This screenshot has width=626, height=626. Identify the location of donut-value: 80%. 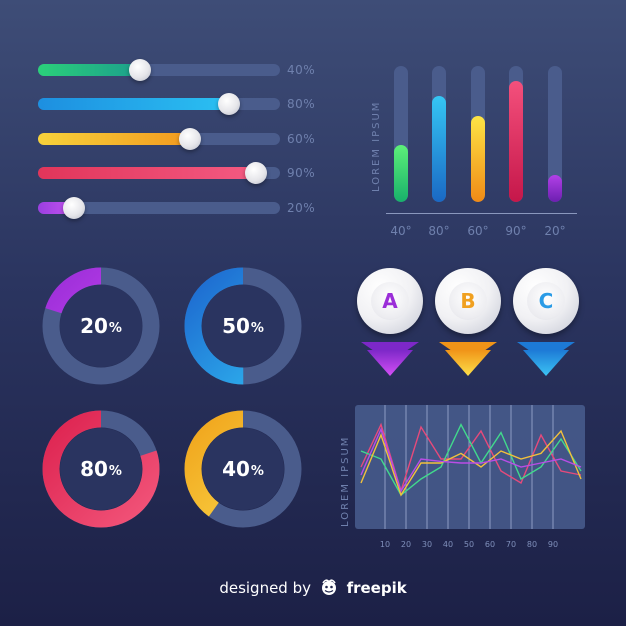
(101, 469).